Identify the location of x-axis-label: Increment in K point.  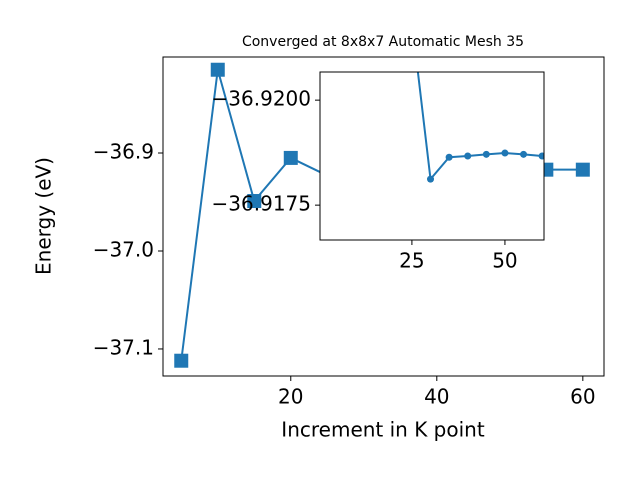
(383, 430).